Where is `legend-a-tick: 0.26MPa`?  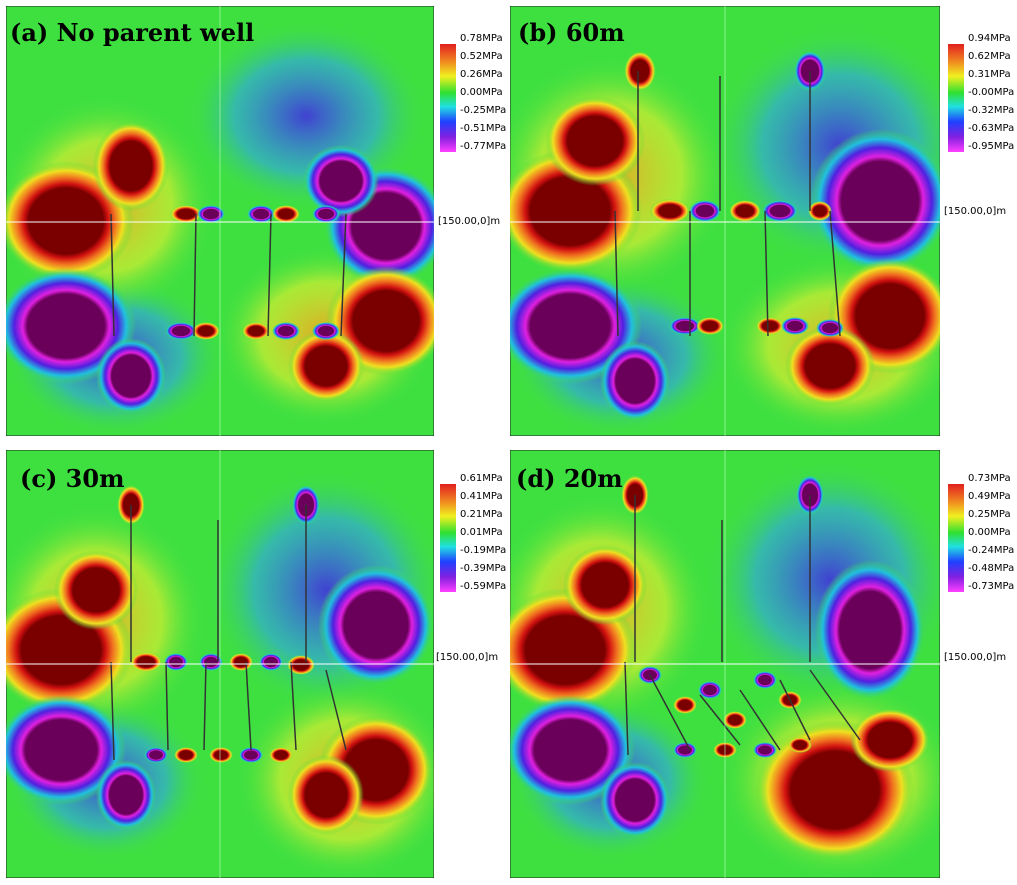
legend-a-tick: 0.26MPa is located at coordinates (481, 74).